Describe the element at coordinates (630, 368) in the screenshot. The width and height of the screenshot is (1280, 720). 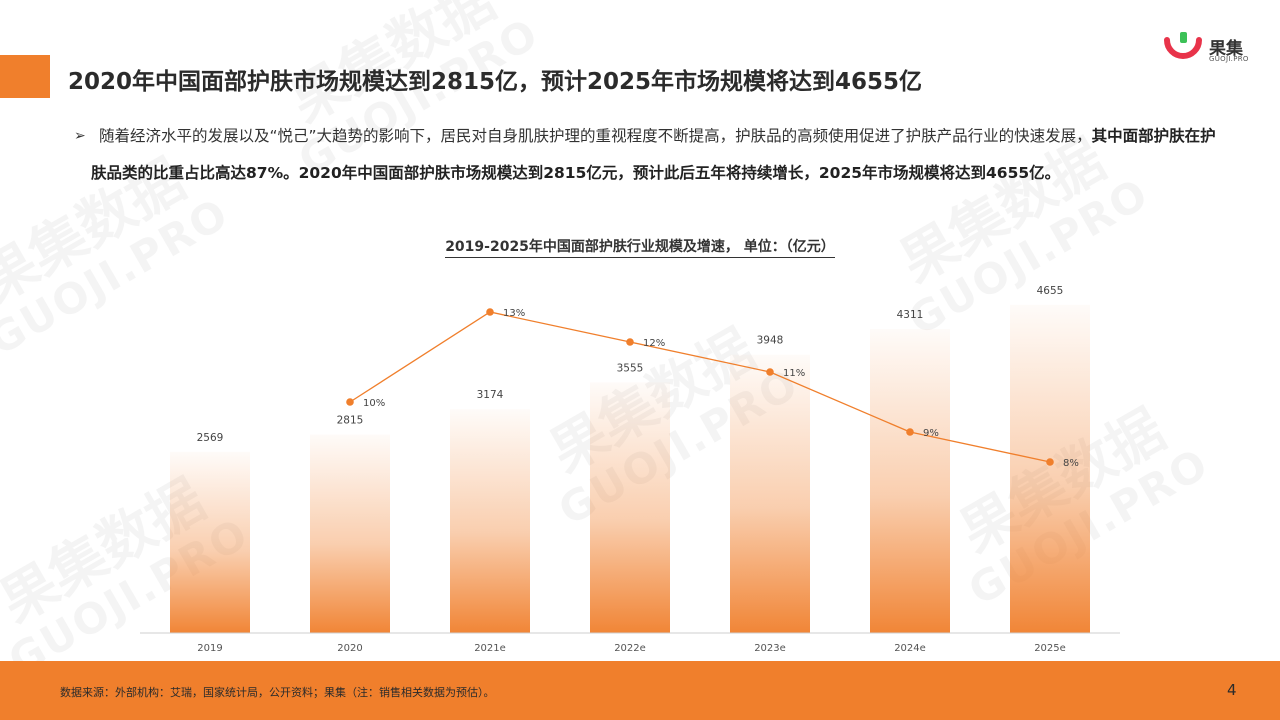
I see `bar-value-label: 3555` at that location.